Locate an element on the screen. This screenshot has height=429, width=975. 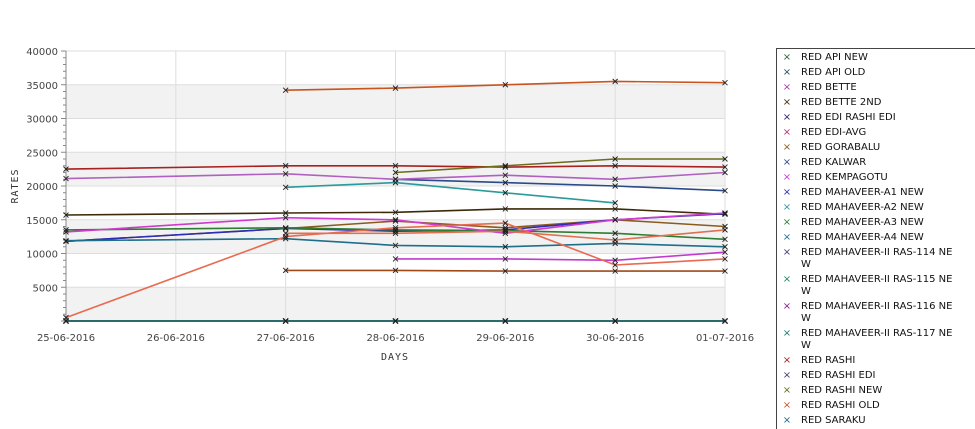
legend-item: × RED MAHAVEER-II RAS-117 NEW is located at coordinates (876, 338).